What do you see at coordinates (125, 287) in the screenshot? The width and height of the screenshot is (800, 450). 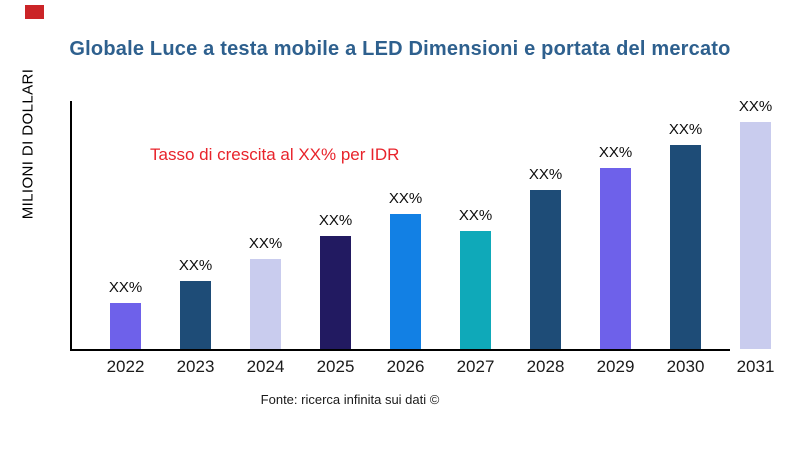 I see `bar-value-label-2022: XX%` at bounding box center [125, 287].